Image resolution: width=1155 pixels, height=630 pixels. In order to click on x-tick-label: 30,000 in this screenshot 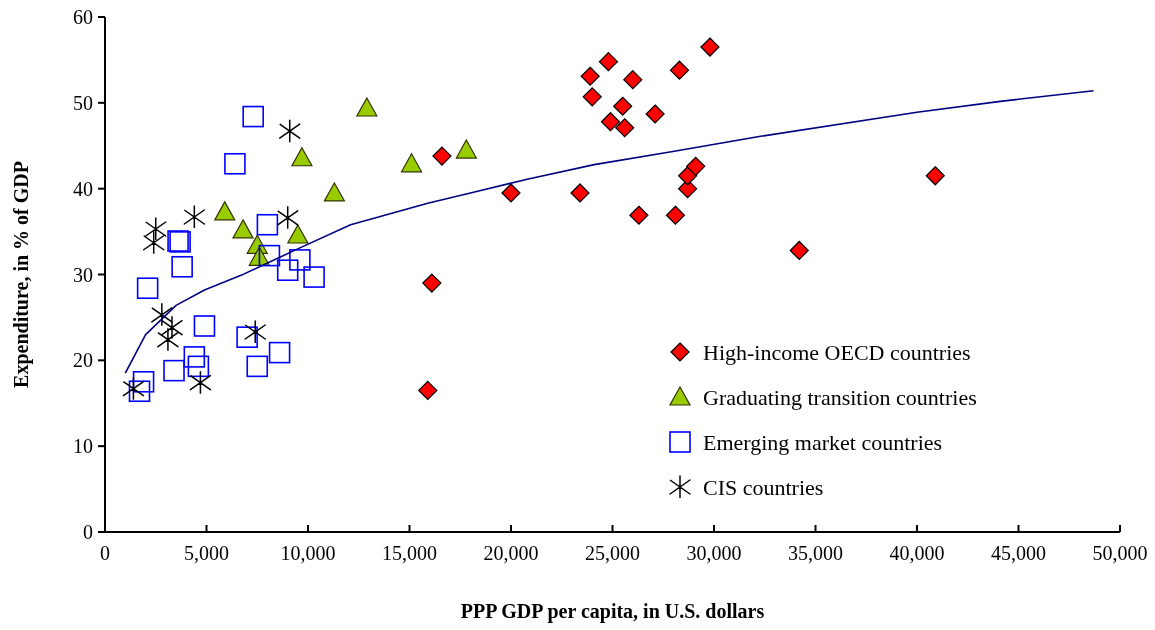, I will do `click(714, 553)`.